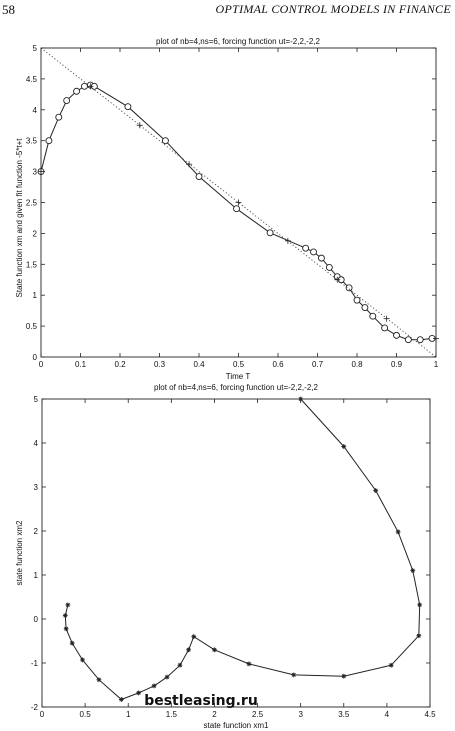 This screenshot has width=455, height=731. What do you see at coordinates (278, 364) in the screenshot?
I see `x-tick-label: 0.6` at bounding box center [278, 364].